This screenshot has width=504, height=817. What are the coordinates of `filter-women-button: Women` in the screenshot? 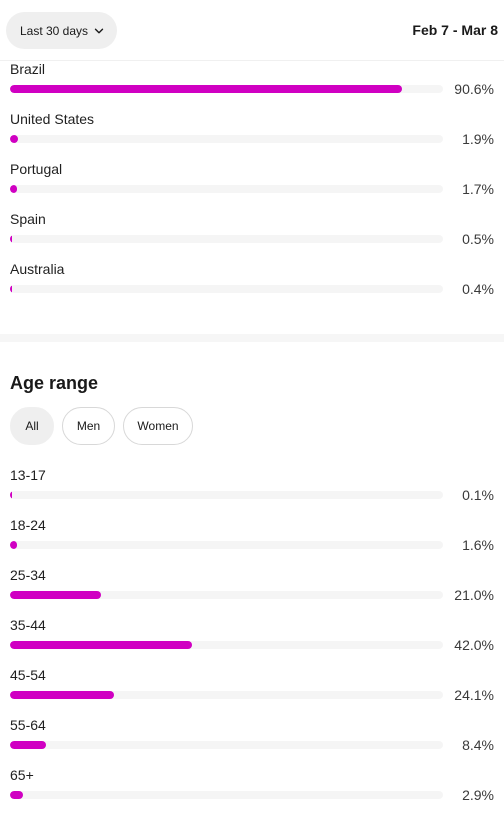 It's located at (158, 426).